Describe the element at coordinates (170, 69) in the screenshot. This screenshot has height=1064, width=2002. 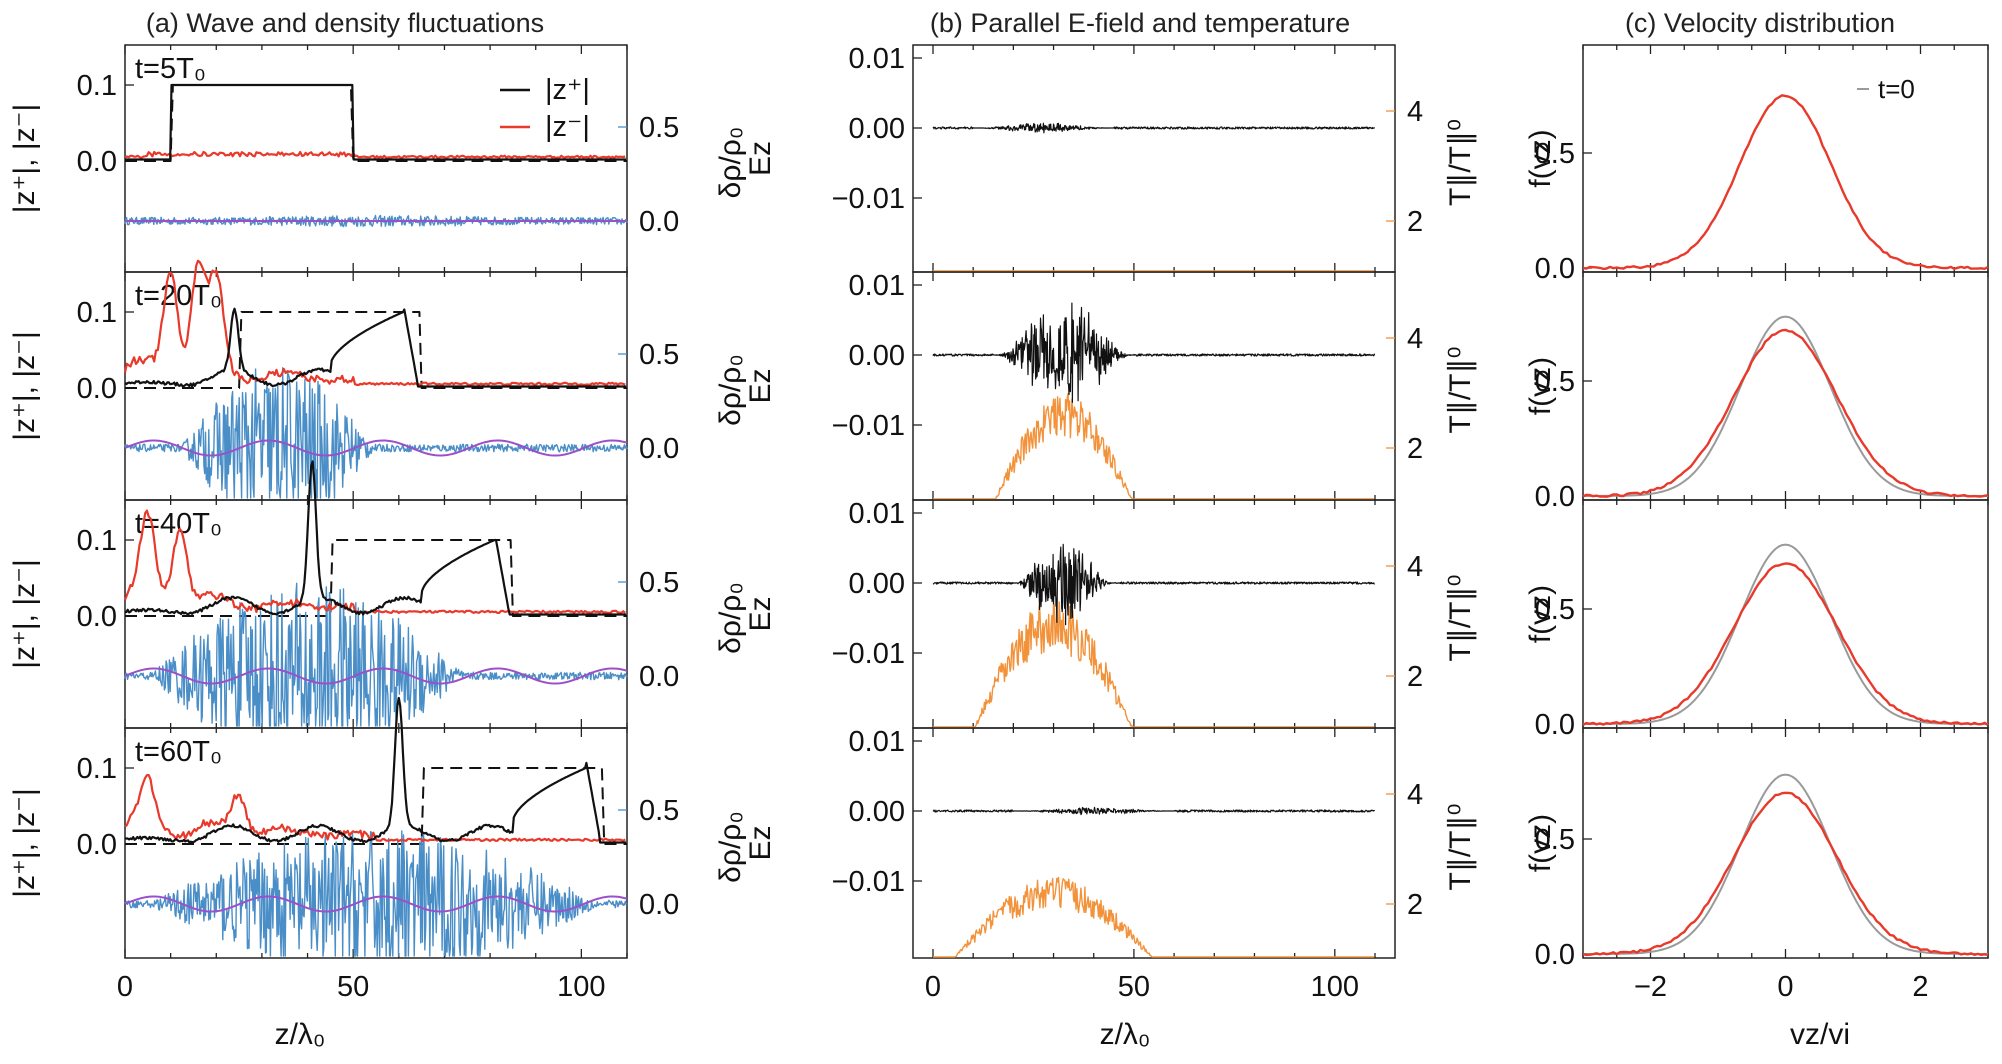
I see `a-time-label-0: t=5T₀` at that location.